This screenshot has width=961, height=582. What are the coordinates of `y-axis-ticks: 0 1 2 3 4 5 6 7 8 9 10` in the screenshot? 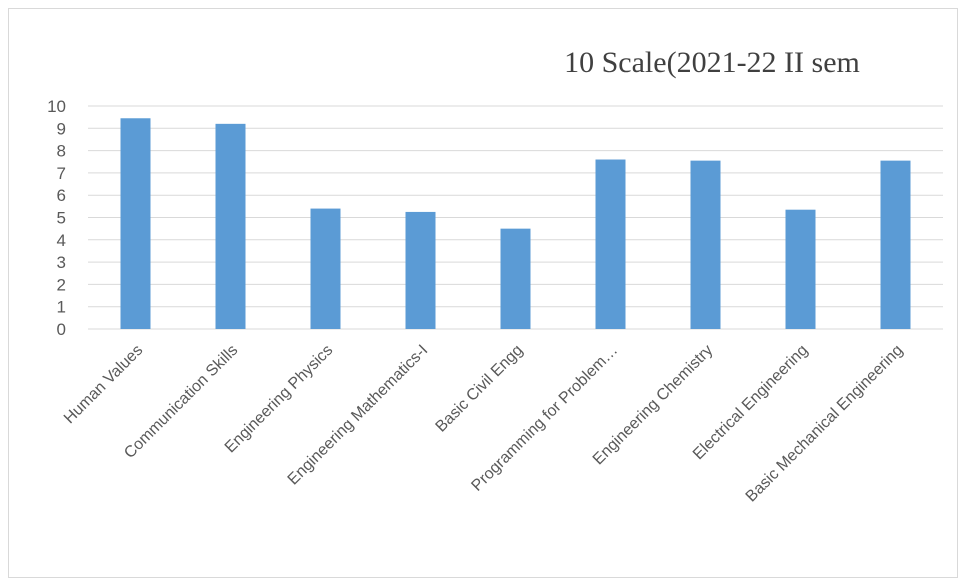 It's located at (56, 218).